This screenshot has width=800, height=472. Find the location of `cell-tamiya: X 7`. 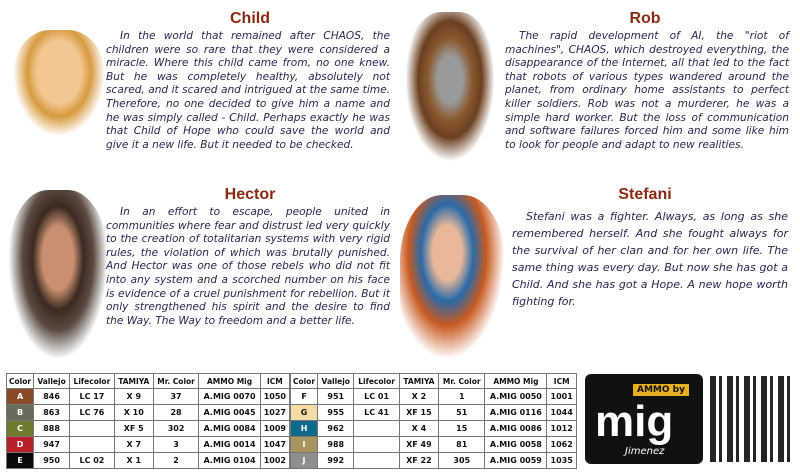

cell-tamiya: X 7 is located at coordinates (133, 444).